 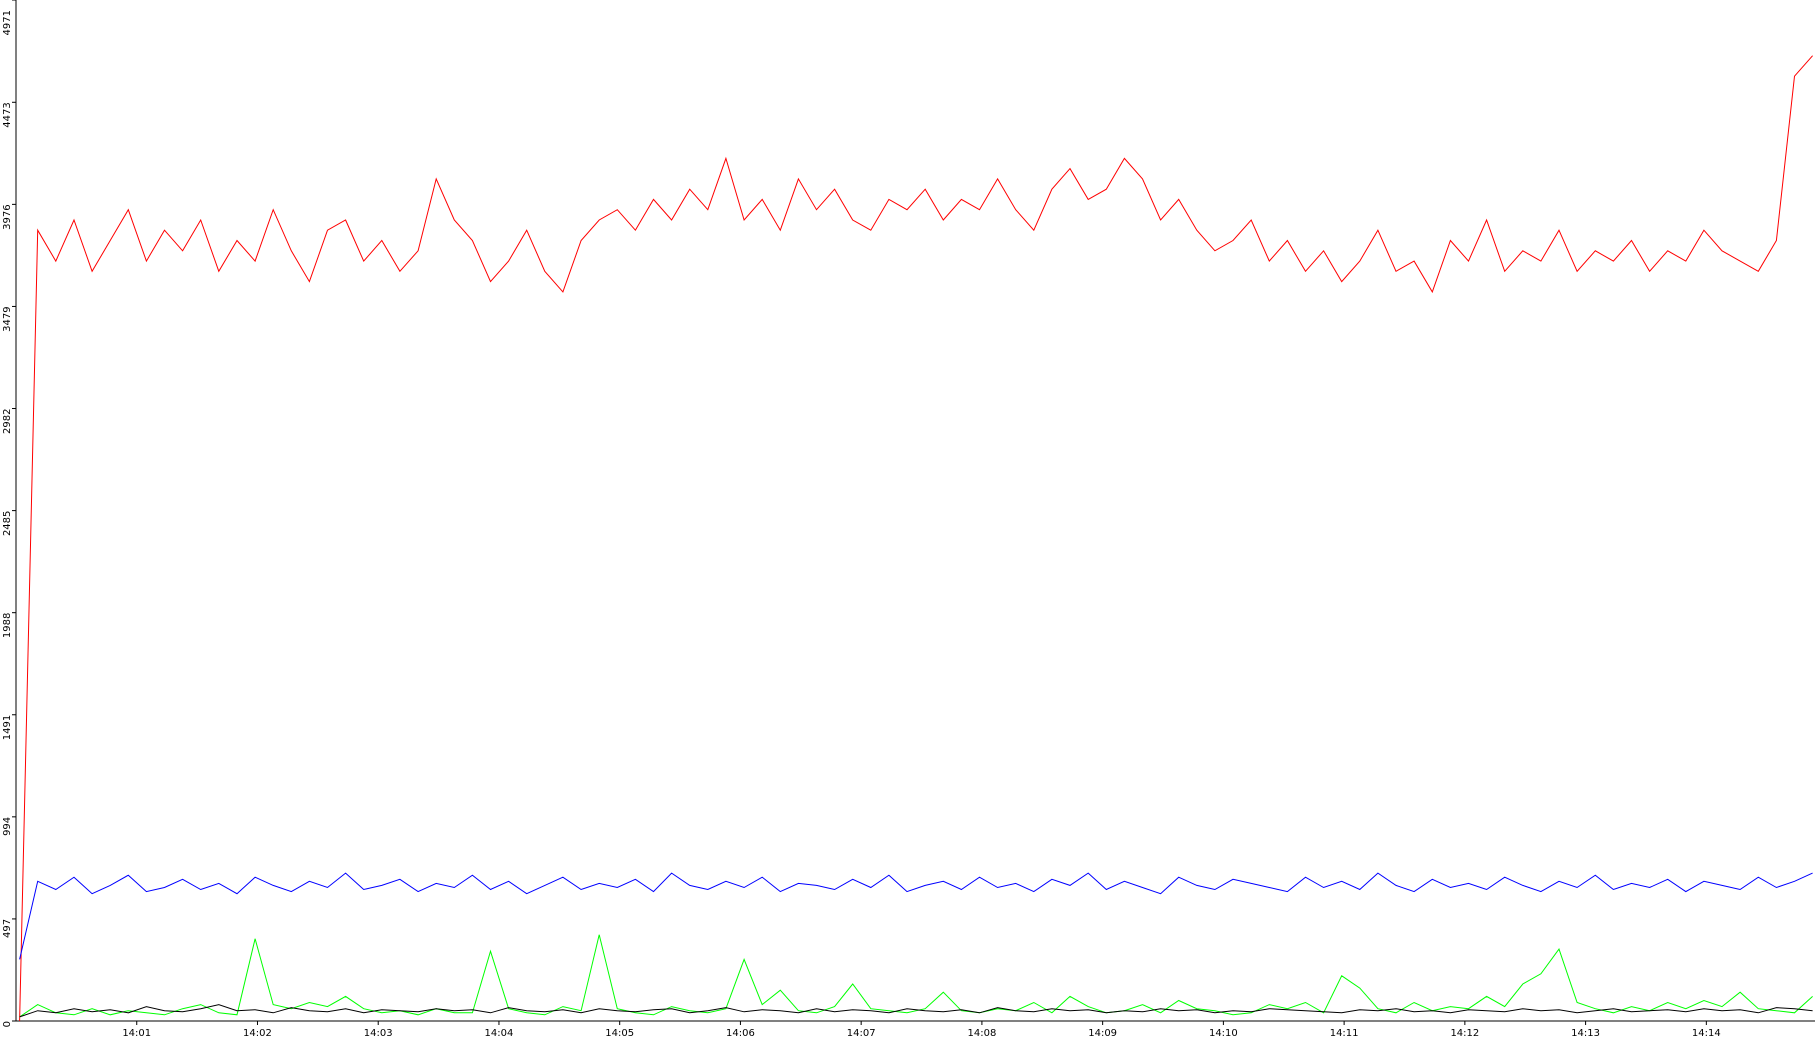 What do you see at coordinates (1344, 1033) in the screenshot?
I see `x-tick-label: 14:11` at bounding box center [1344, 1033].